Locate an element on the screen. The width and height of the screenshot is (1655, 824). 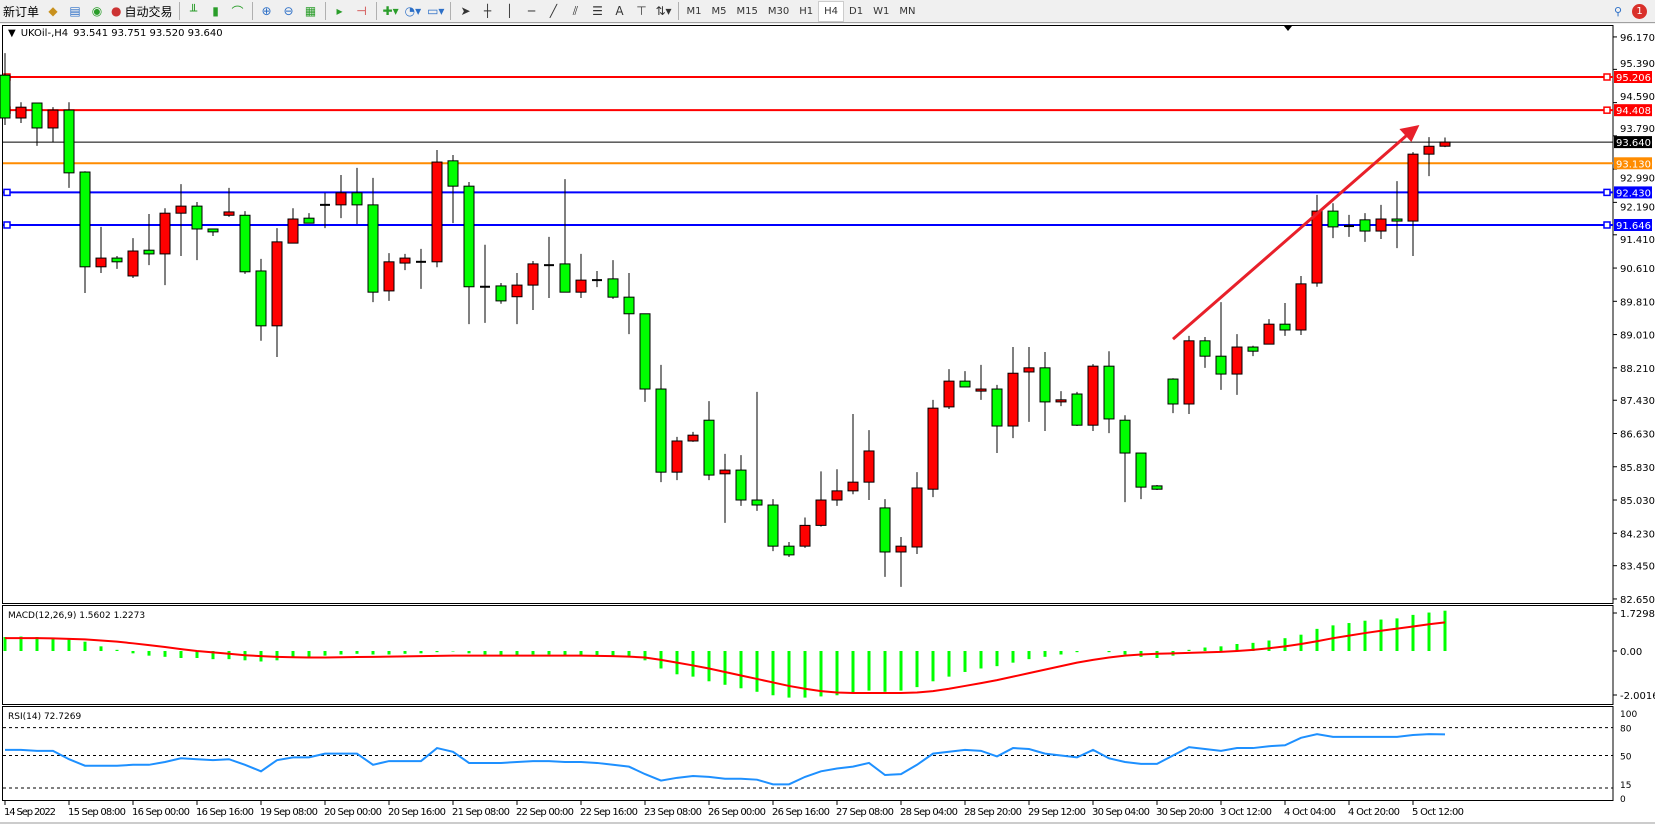
price-axis-label: 88.210 is located at coordinates (1637, 369).